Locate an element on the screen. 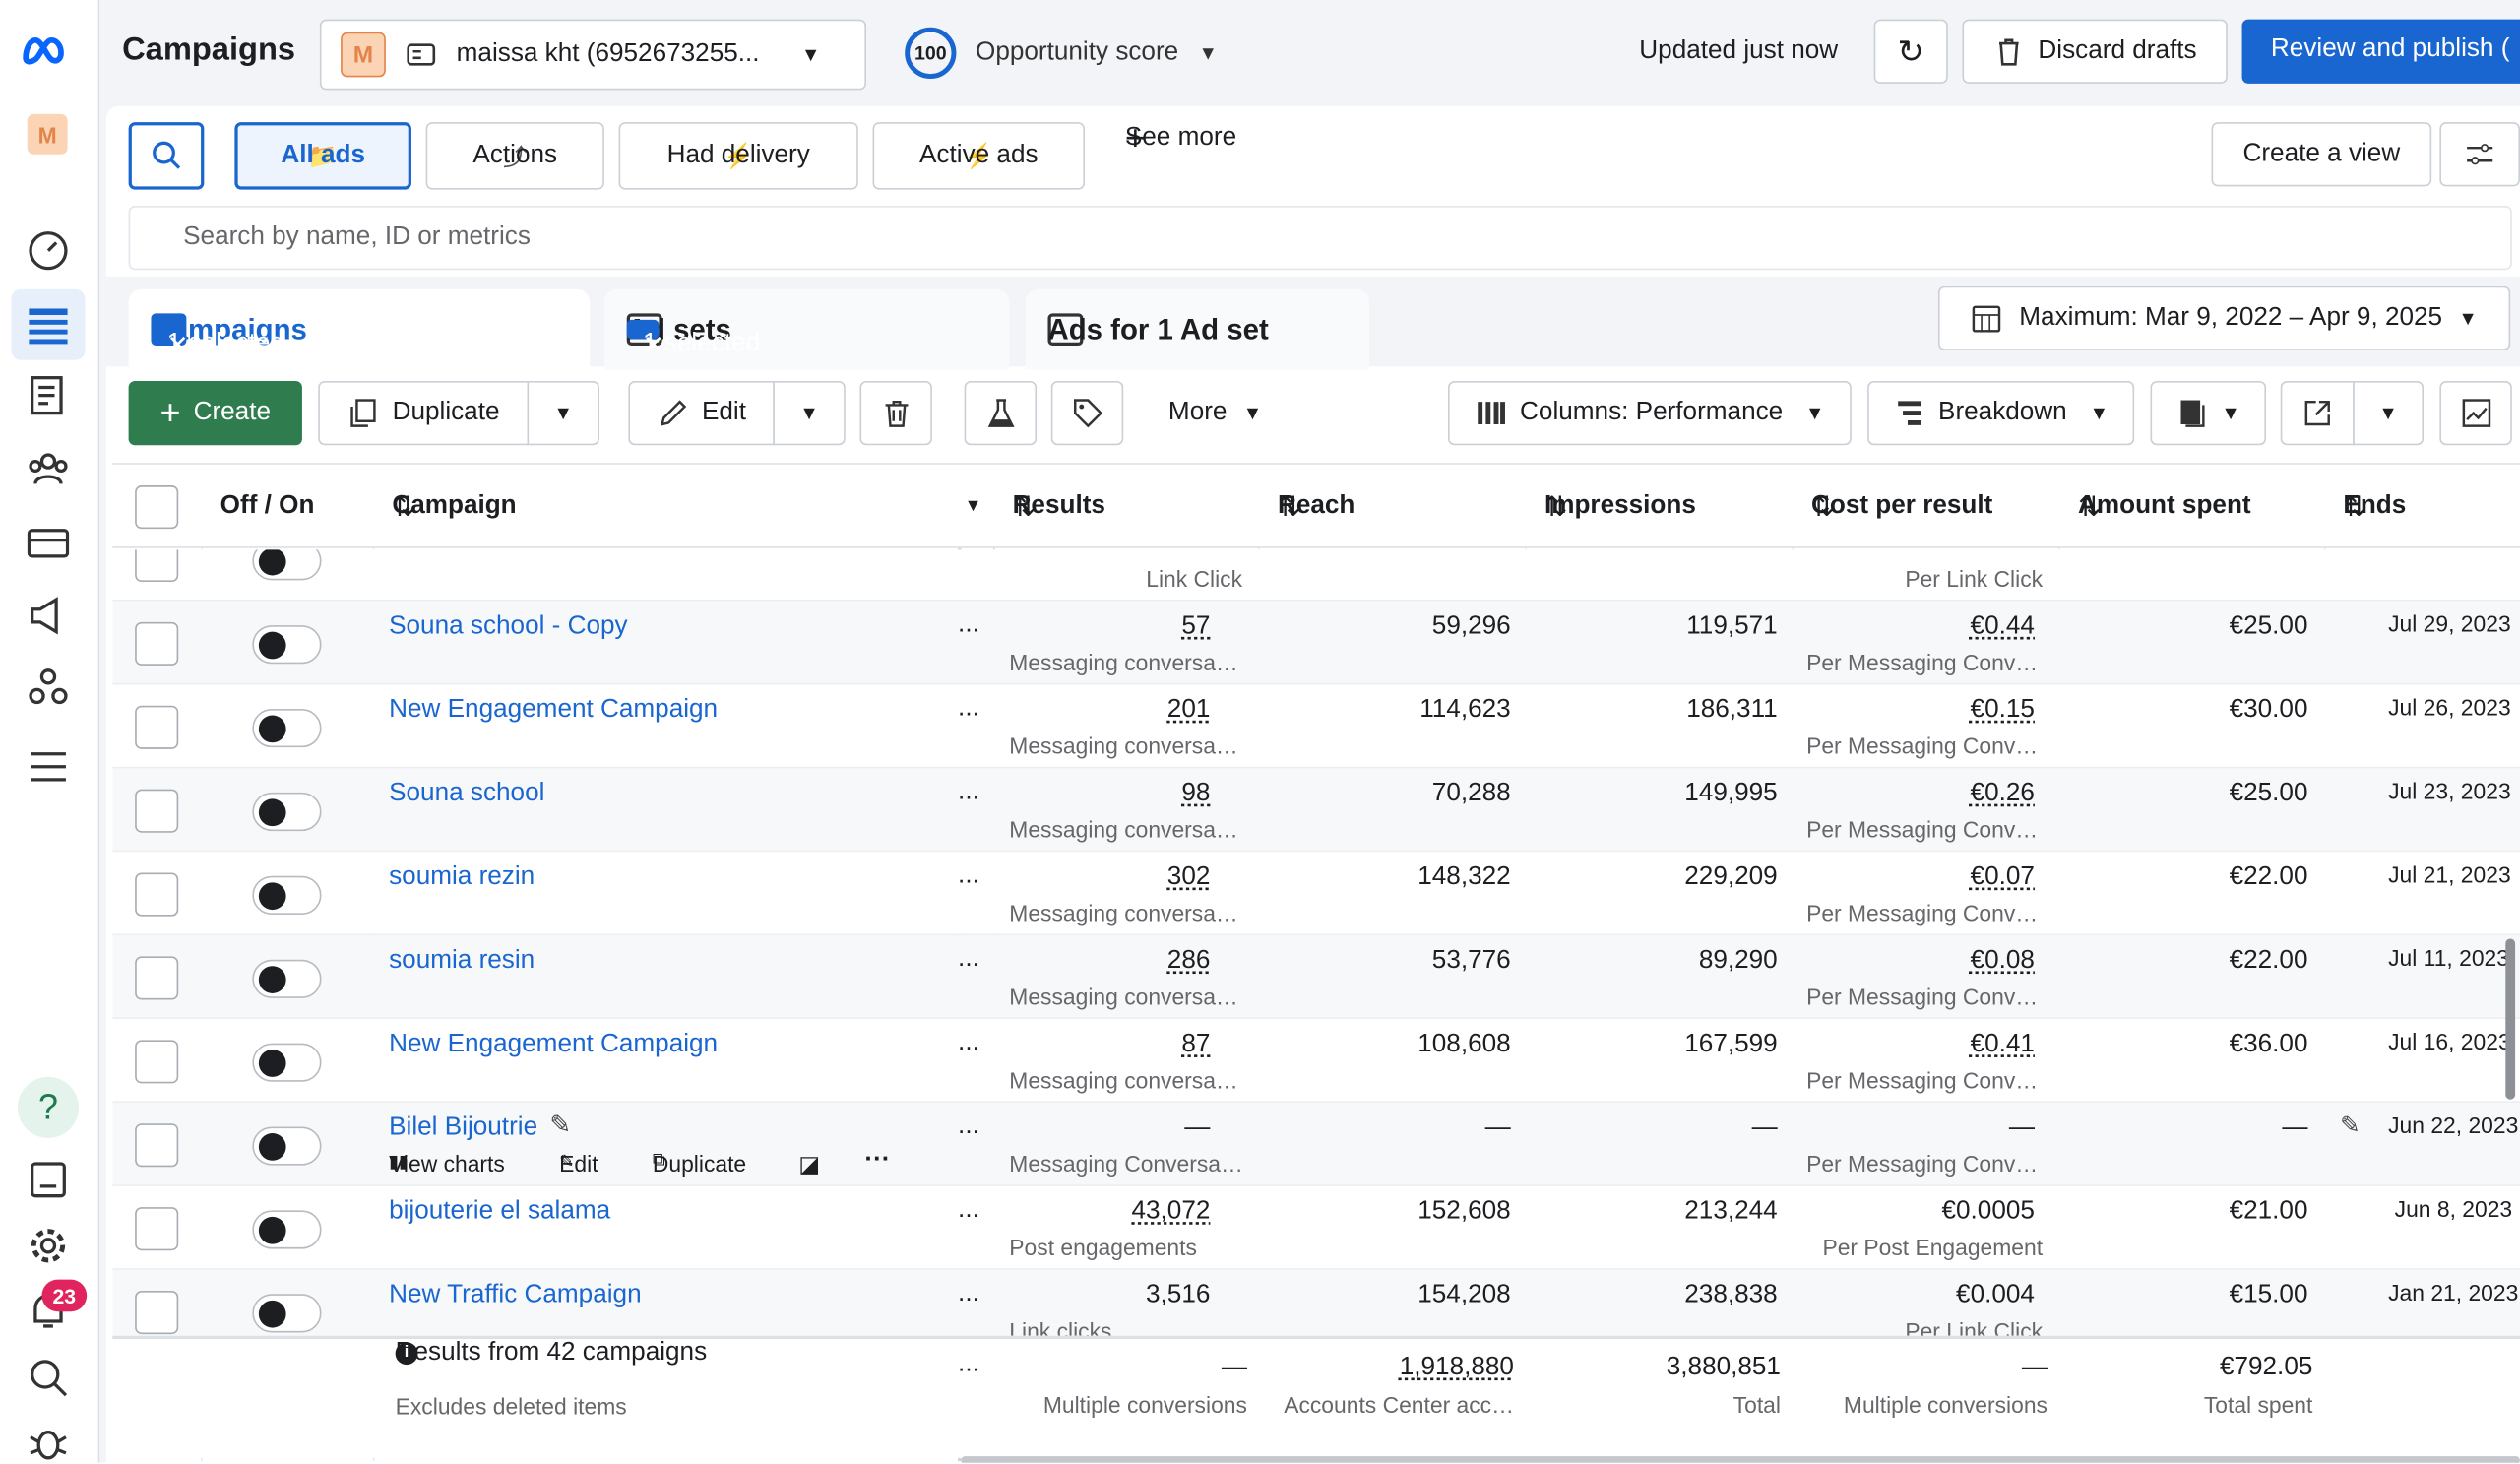 The image size is (2520, 1464). campaign-name: soumia rezin is located at coordinates (462, 877).